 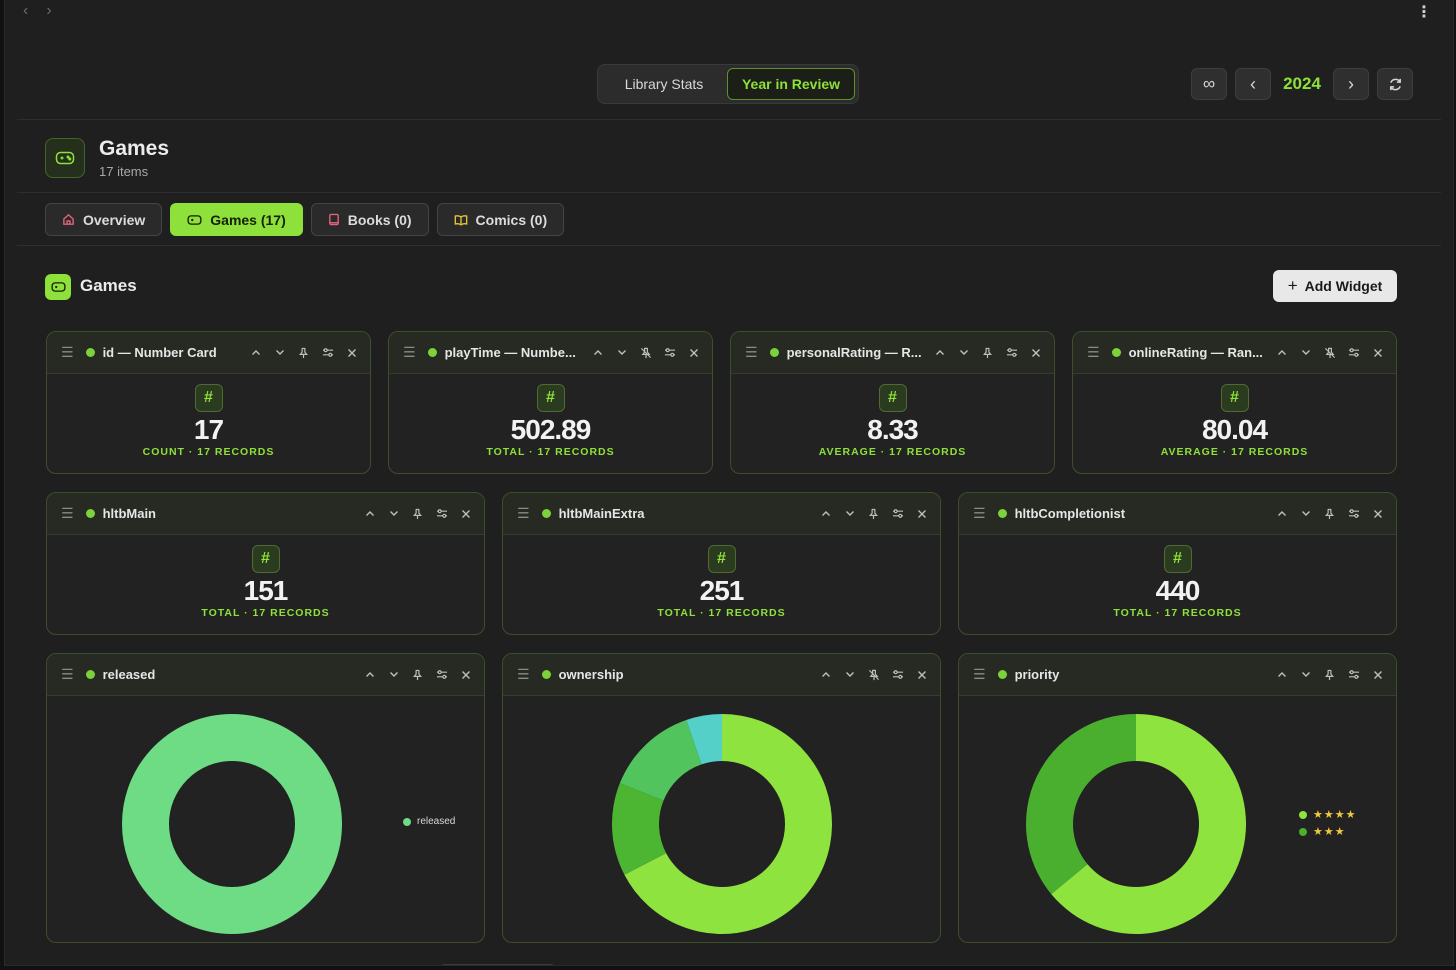 What do you see at coordinates (500, 219) in the screenshot?
I see `tab-comics: Comics (0)` at bounding box center [500, 219].